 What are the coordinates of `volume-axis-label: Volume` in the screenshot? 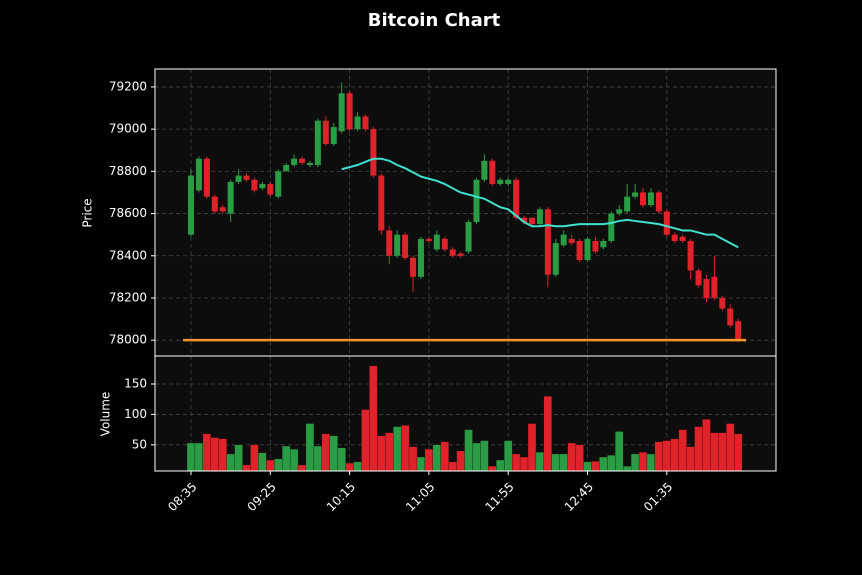 It's located at (106, 414).